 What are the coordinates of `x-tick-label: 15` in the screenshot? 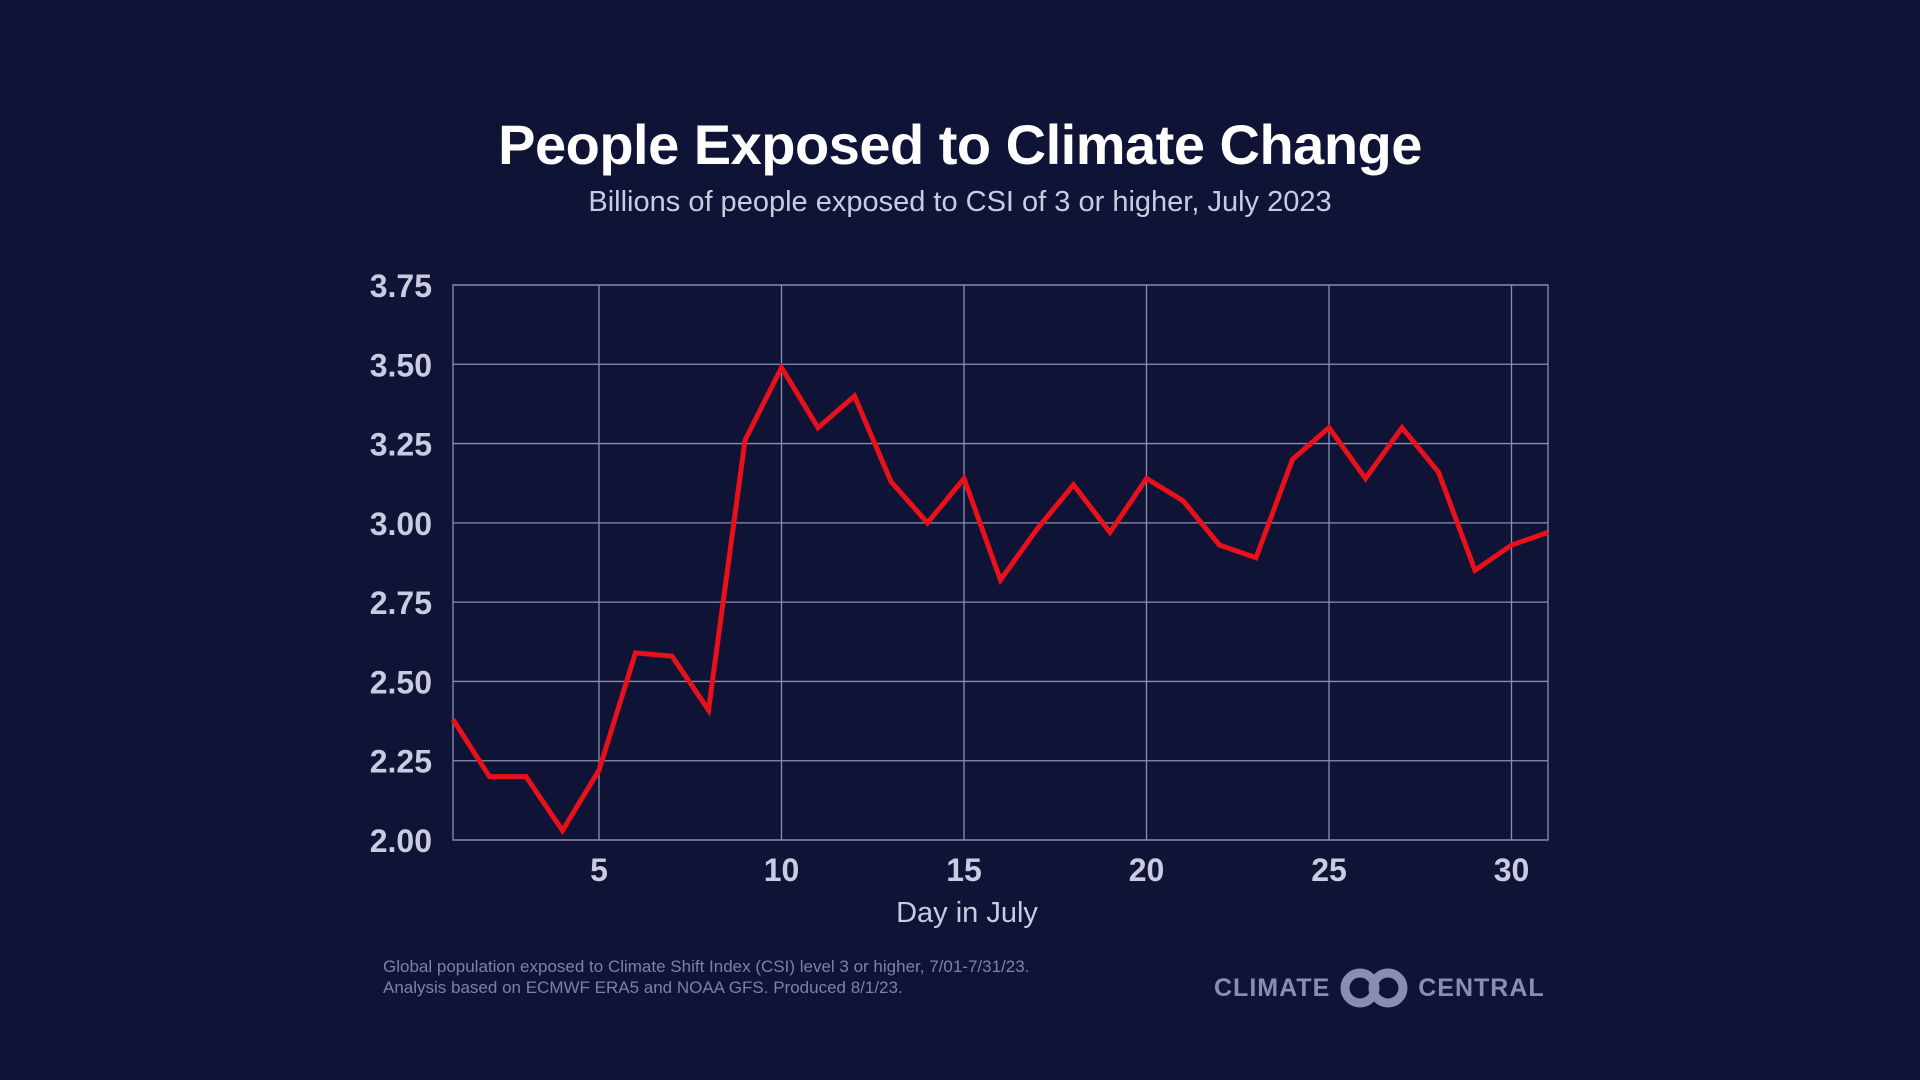 It's located at (964, 870).